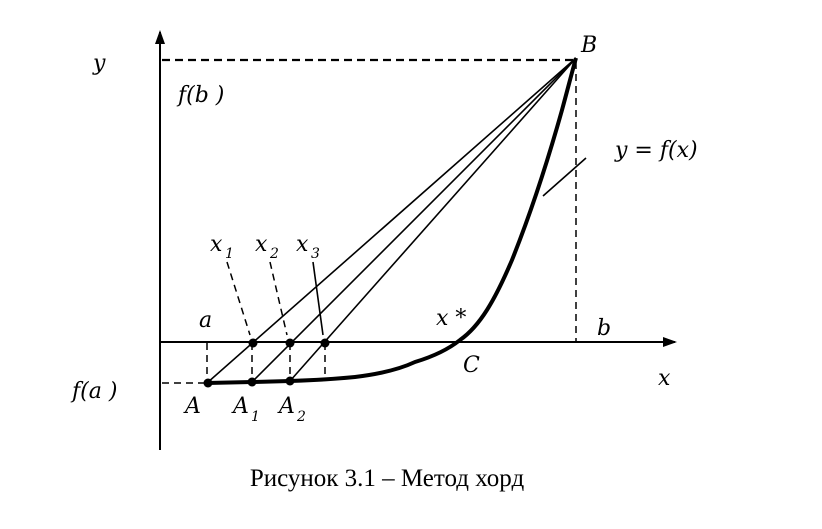 This screenshot has width=822, height=529. Describe the element at coordinates (238, 298) in the screenshot. I see `x1-leader` at that location.